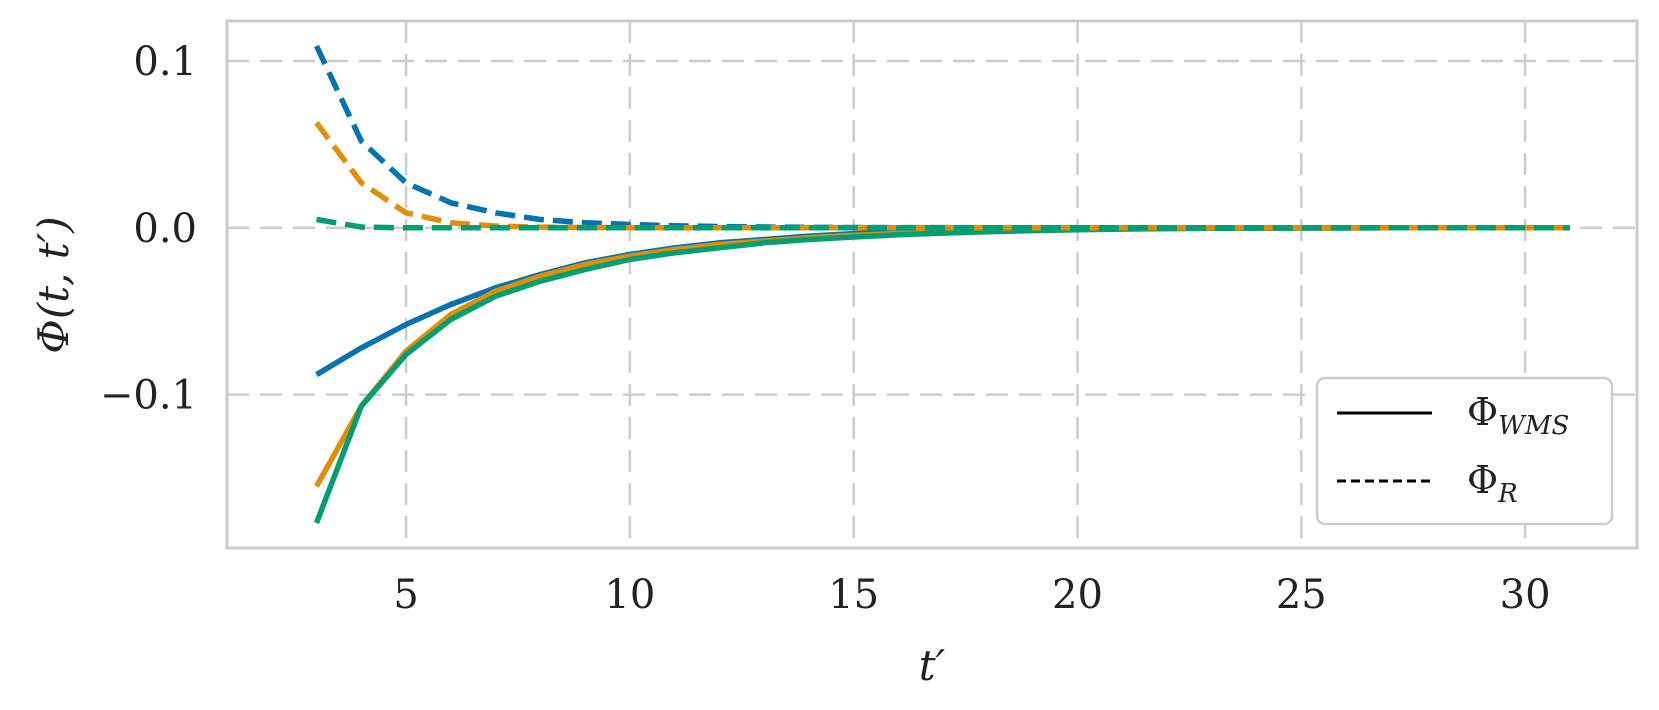 Image resolution: width=1659 pixels, height=710 pixels. I want to click on legend-frame, so click(1464, 451).